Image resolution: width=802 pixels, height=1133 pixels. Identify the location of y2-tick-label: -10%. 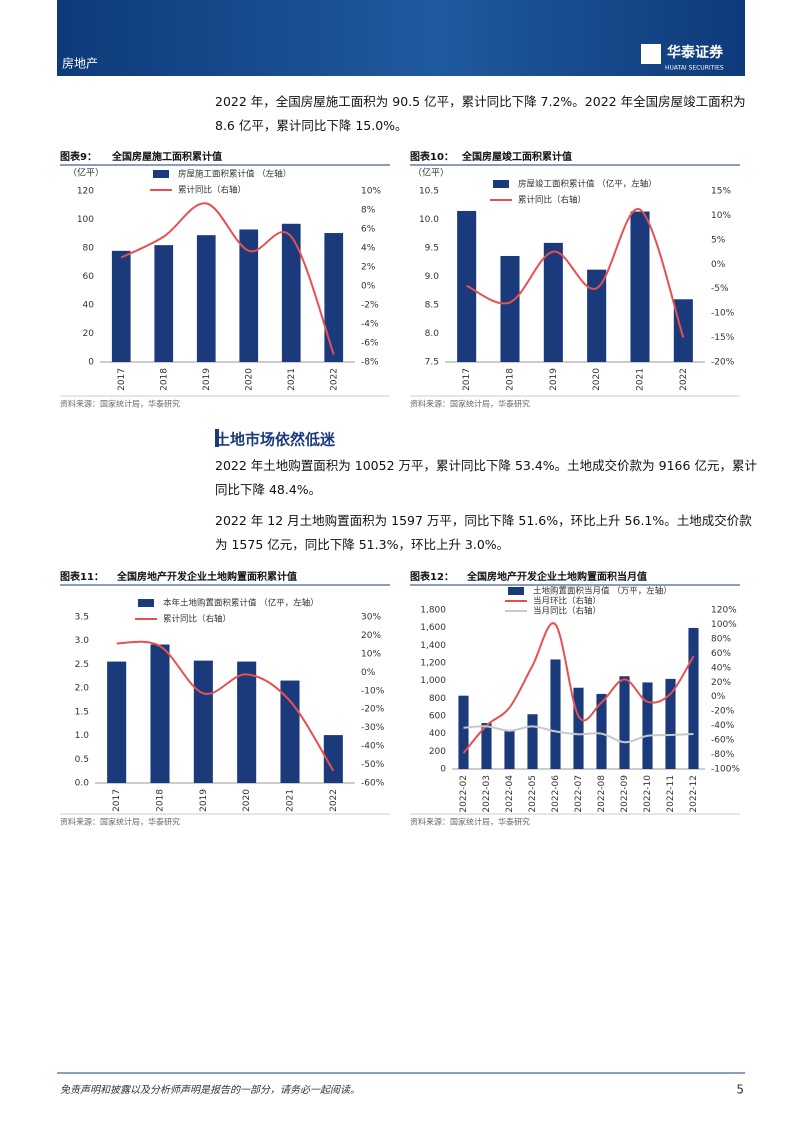
(373, 691).